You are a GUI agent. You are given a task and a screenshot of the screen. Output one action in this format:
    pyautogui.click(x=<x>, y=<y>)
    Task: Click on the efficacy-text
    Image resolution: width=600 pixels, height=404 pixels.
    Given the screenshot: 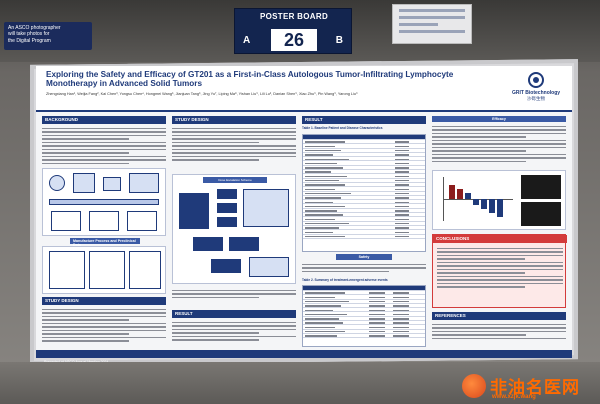 What is the action you would take?
    pyautogui.click(x=499, y=146)
    